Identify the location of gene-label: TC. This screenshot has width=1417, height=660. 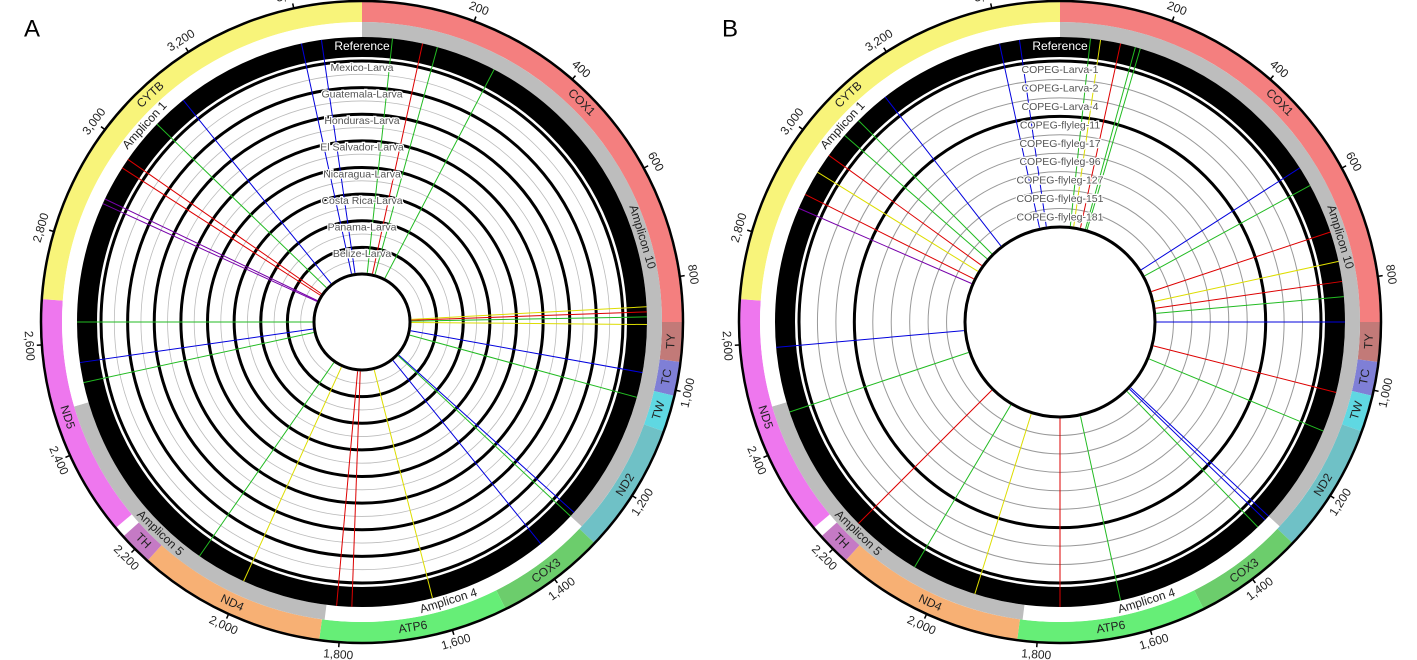
(666, 376).